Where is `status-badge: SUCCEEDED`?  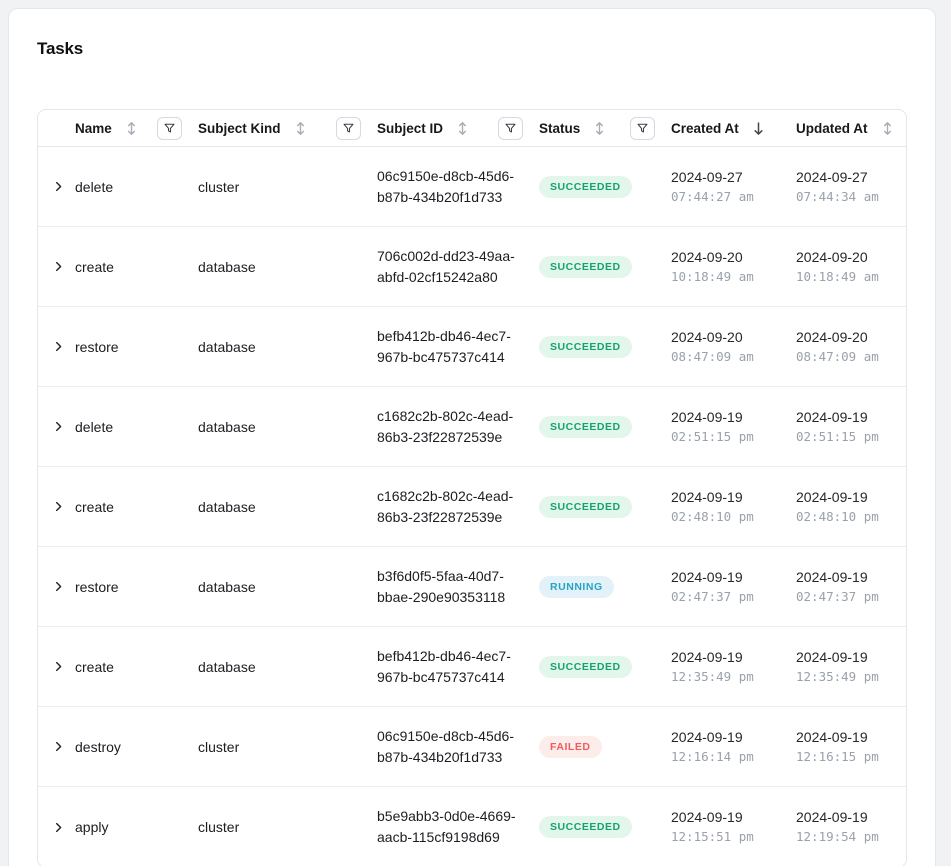 status-badge: SUCCEEDED is located at coordinates (585, 827).